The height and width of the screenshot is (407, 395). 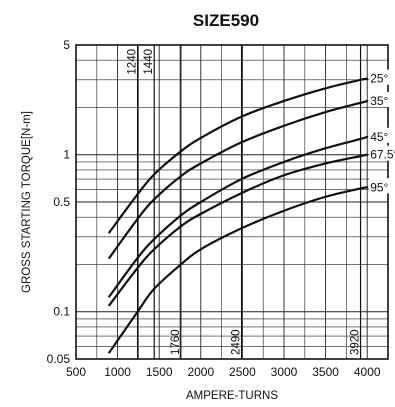 What do you see at coordinates (232, 396) in the screenshot?
I see `x-axis-label: AMPERE-TURNS` at bounding box center [232, 396].